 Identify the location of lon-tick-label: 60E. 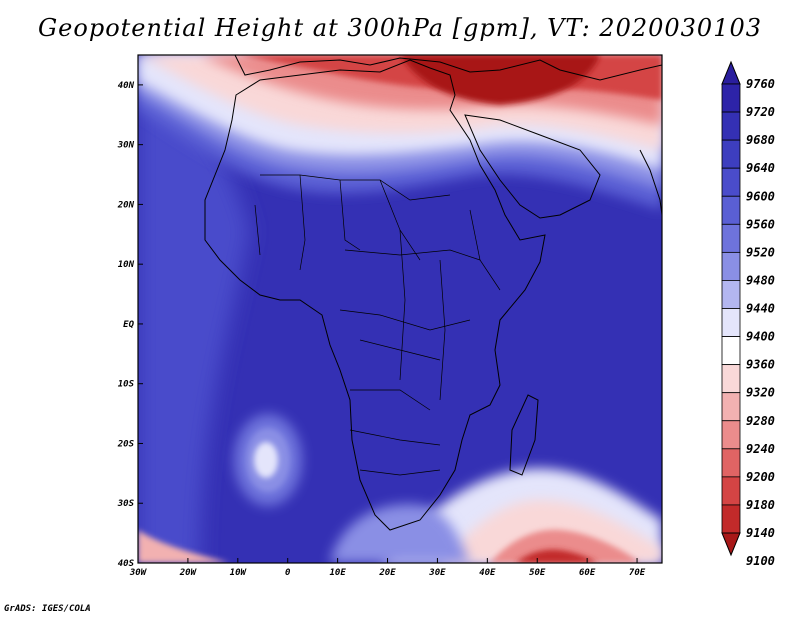
(587, 573).